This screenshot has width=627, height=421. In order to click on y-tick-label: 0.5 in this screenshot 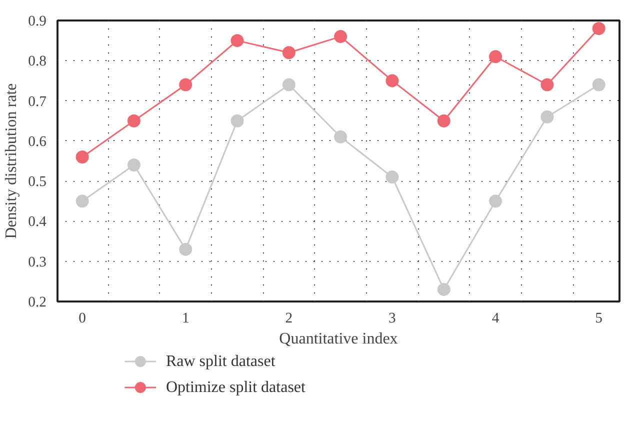, I will do `click(37, 182)`.